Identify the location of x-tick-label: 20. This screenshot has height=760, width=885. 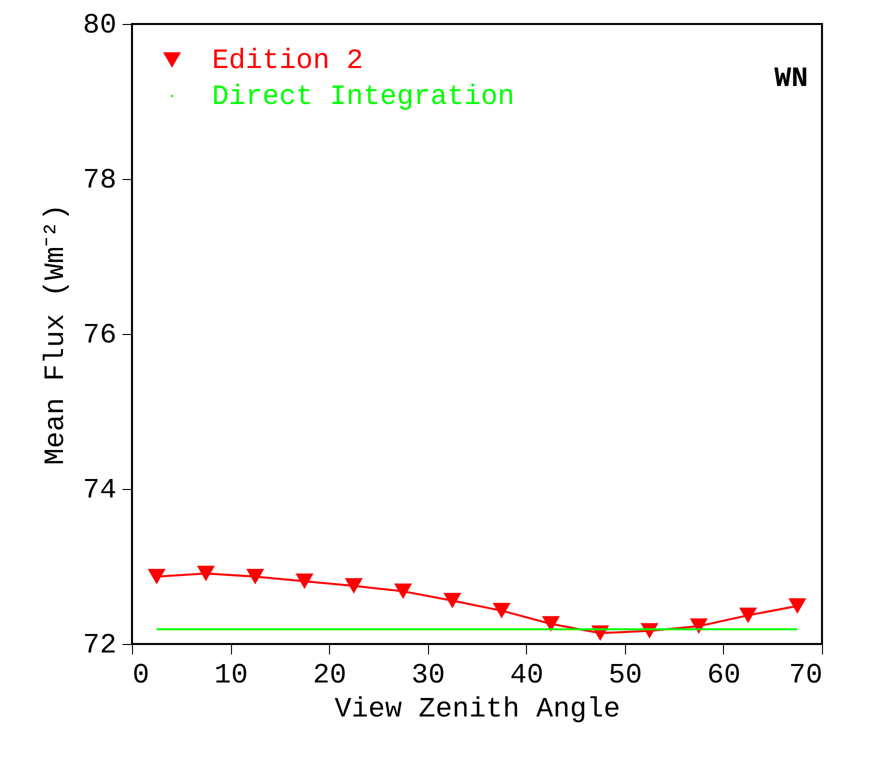
(329, 676).